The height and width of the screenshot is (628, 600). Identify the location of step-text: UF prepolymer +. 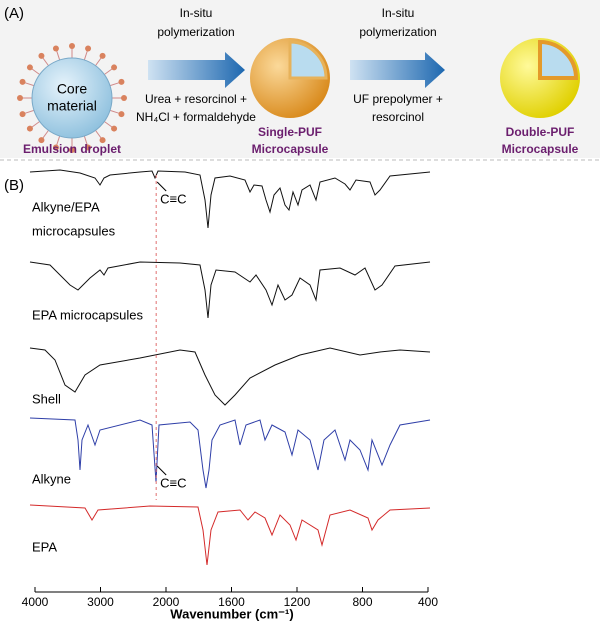
(398, 99).